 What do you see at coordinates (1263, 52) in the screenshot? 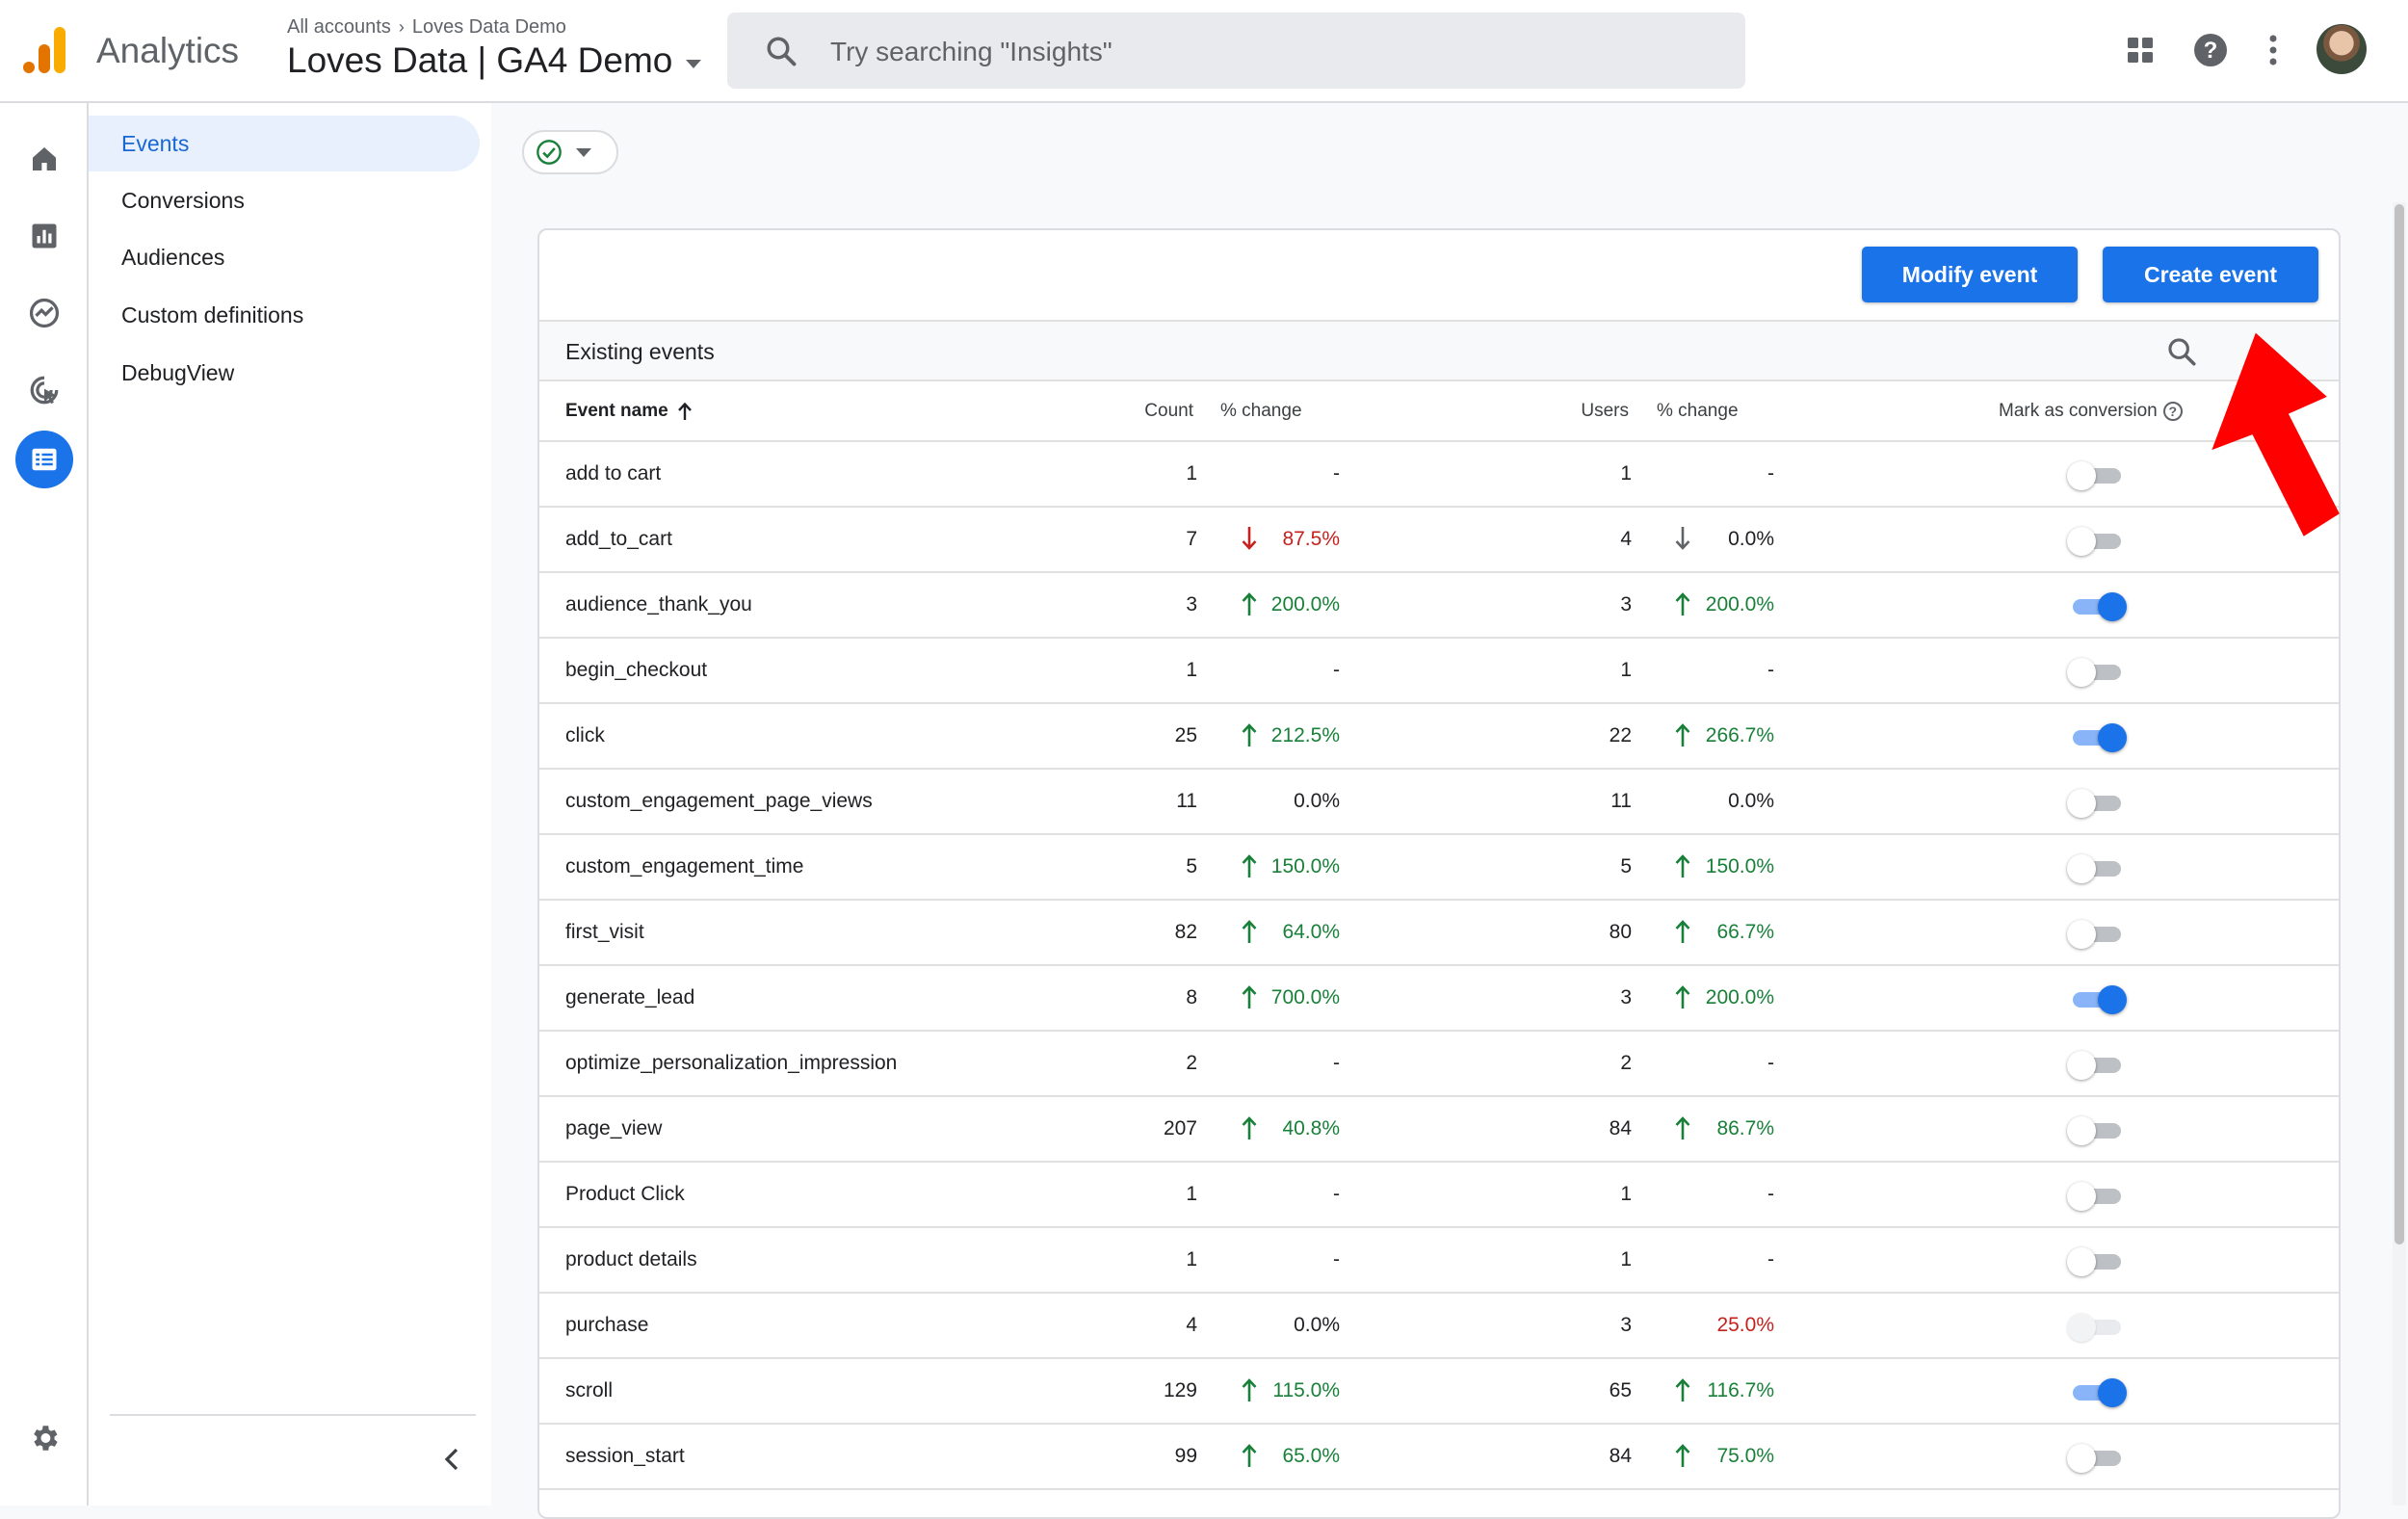
I see `search-input` at bounding box center [1263, 52].